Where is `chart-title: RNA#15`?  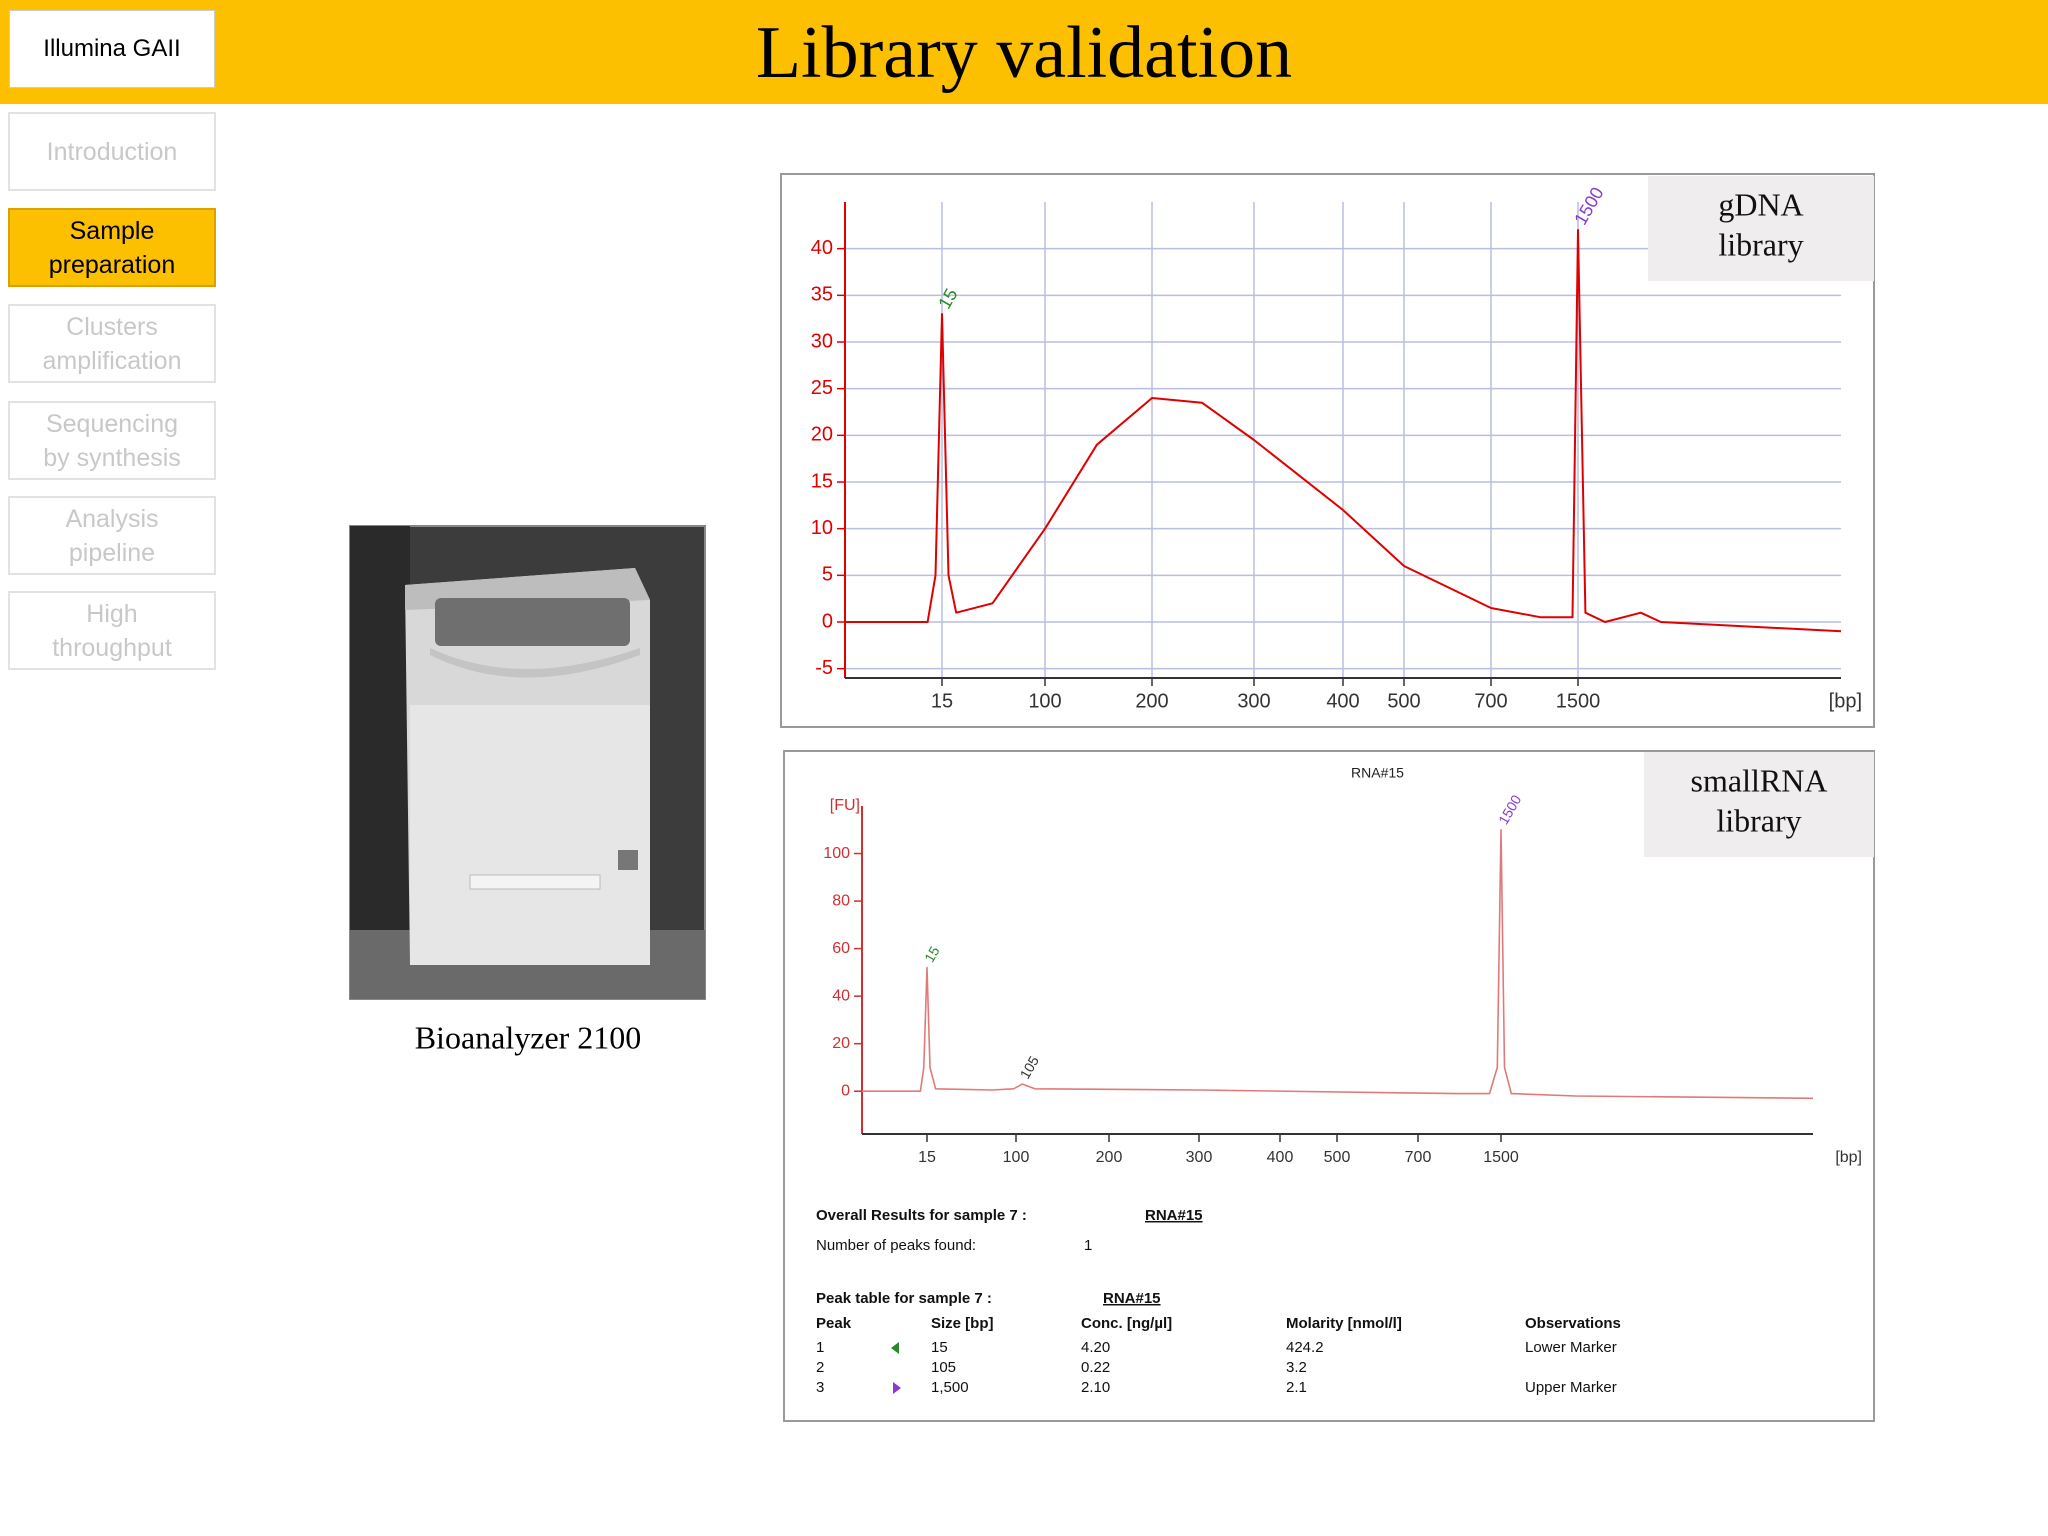 chart-title: RNA#15 is located at coordinates (1377, 773).